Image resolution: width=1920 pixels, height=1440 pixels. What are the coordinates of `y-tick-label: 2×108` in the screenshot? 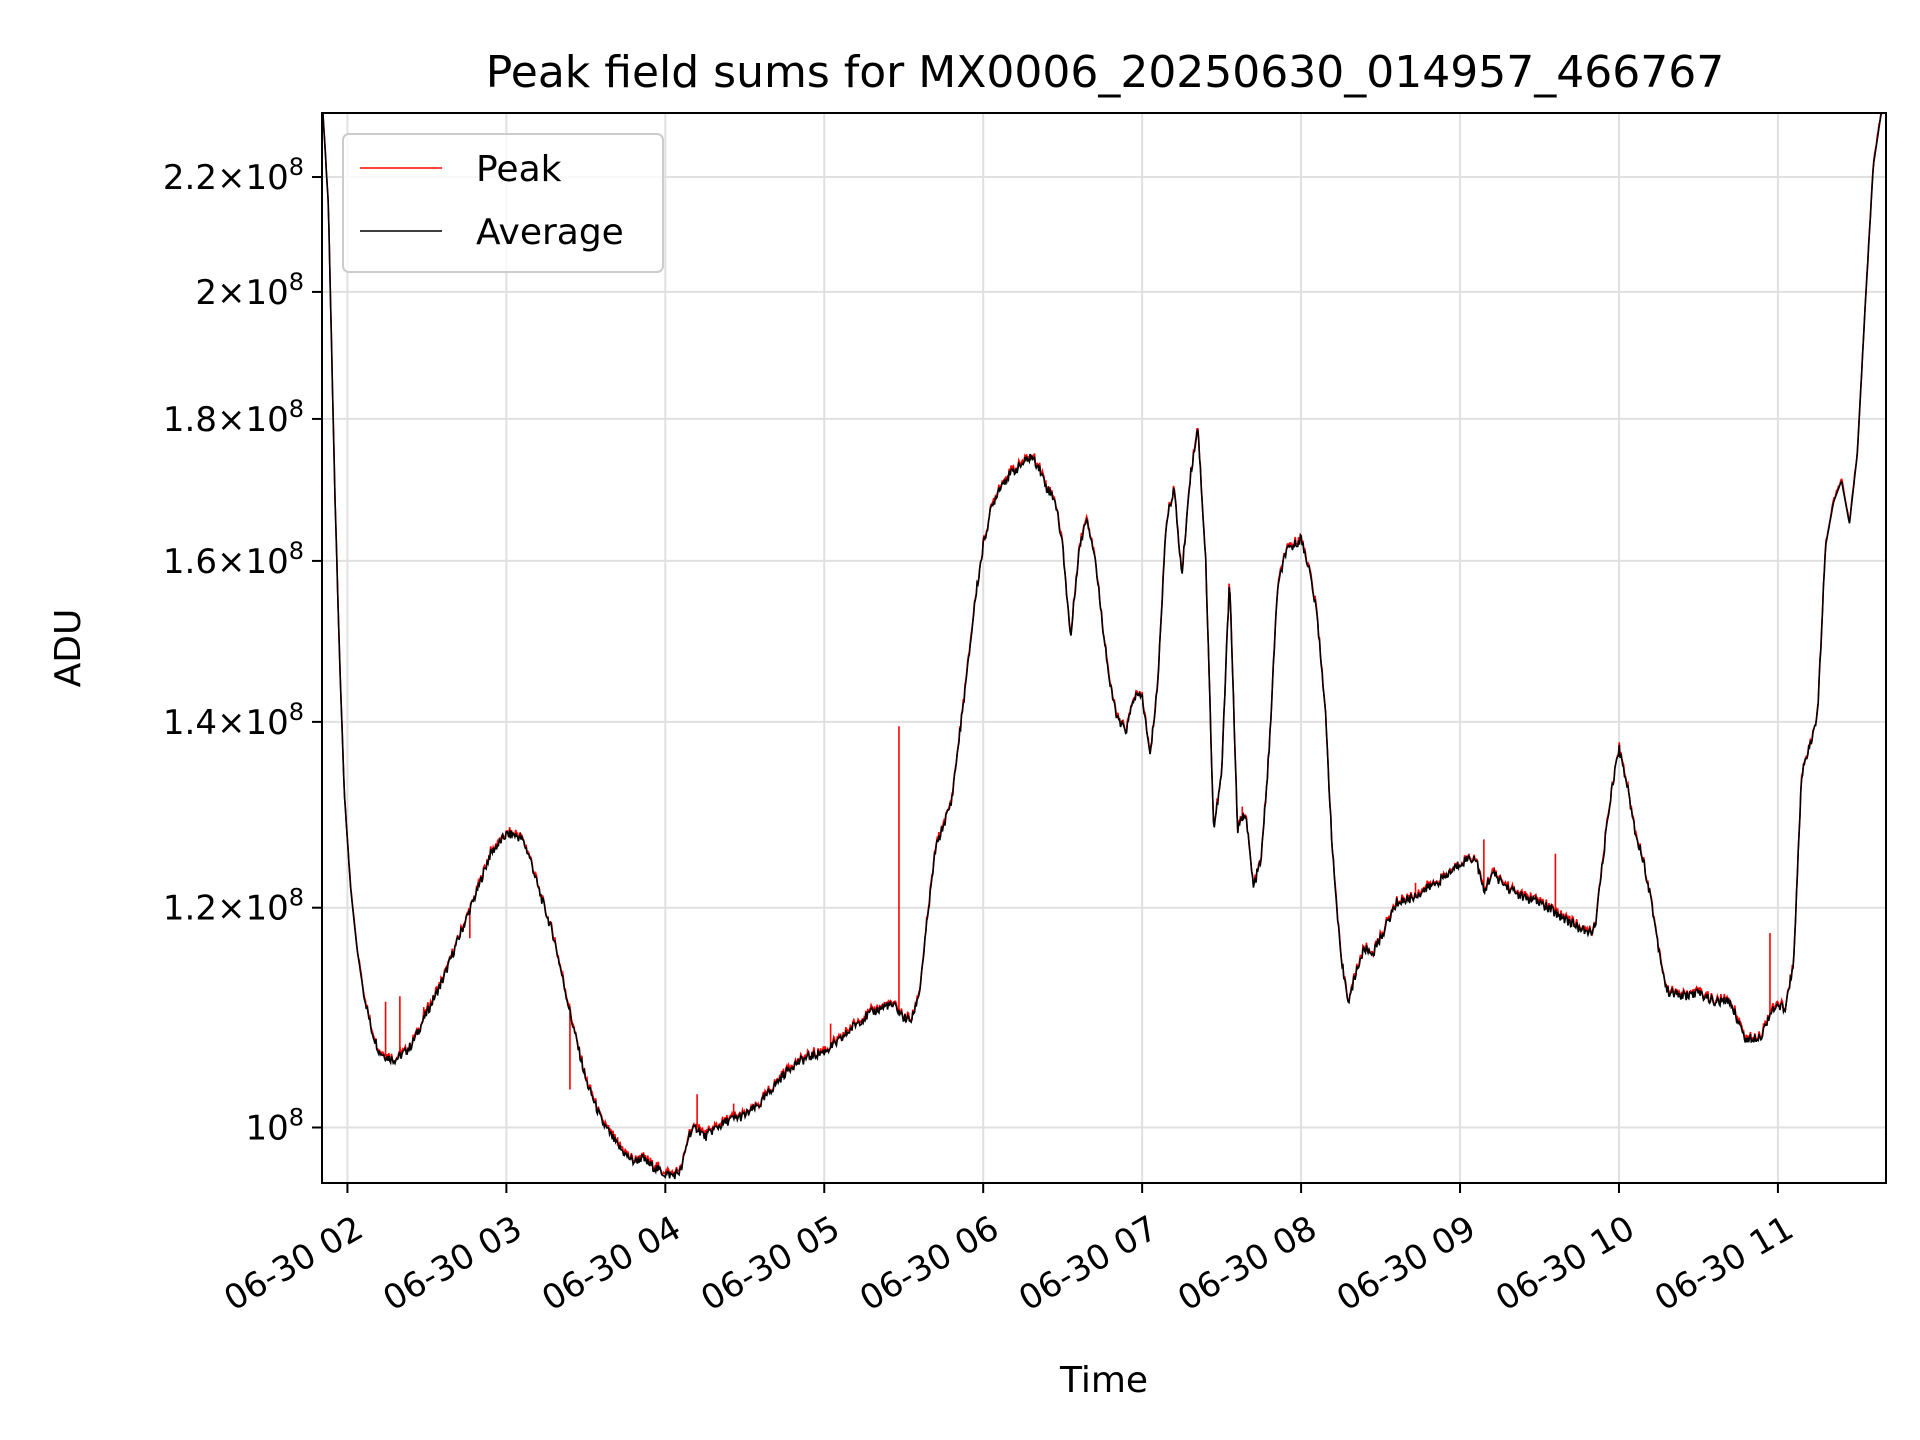 It's located at (249, 290).